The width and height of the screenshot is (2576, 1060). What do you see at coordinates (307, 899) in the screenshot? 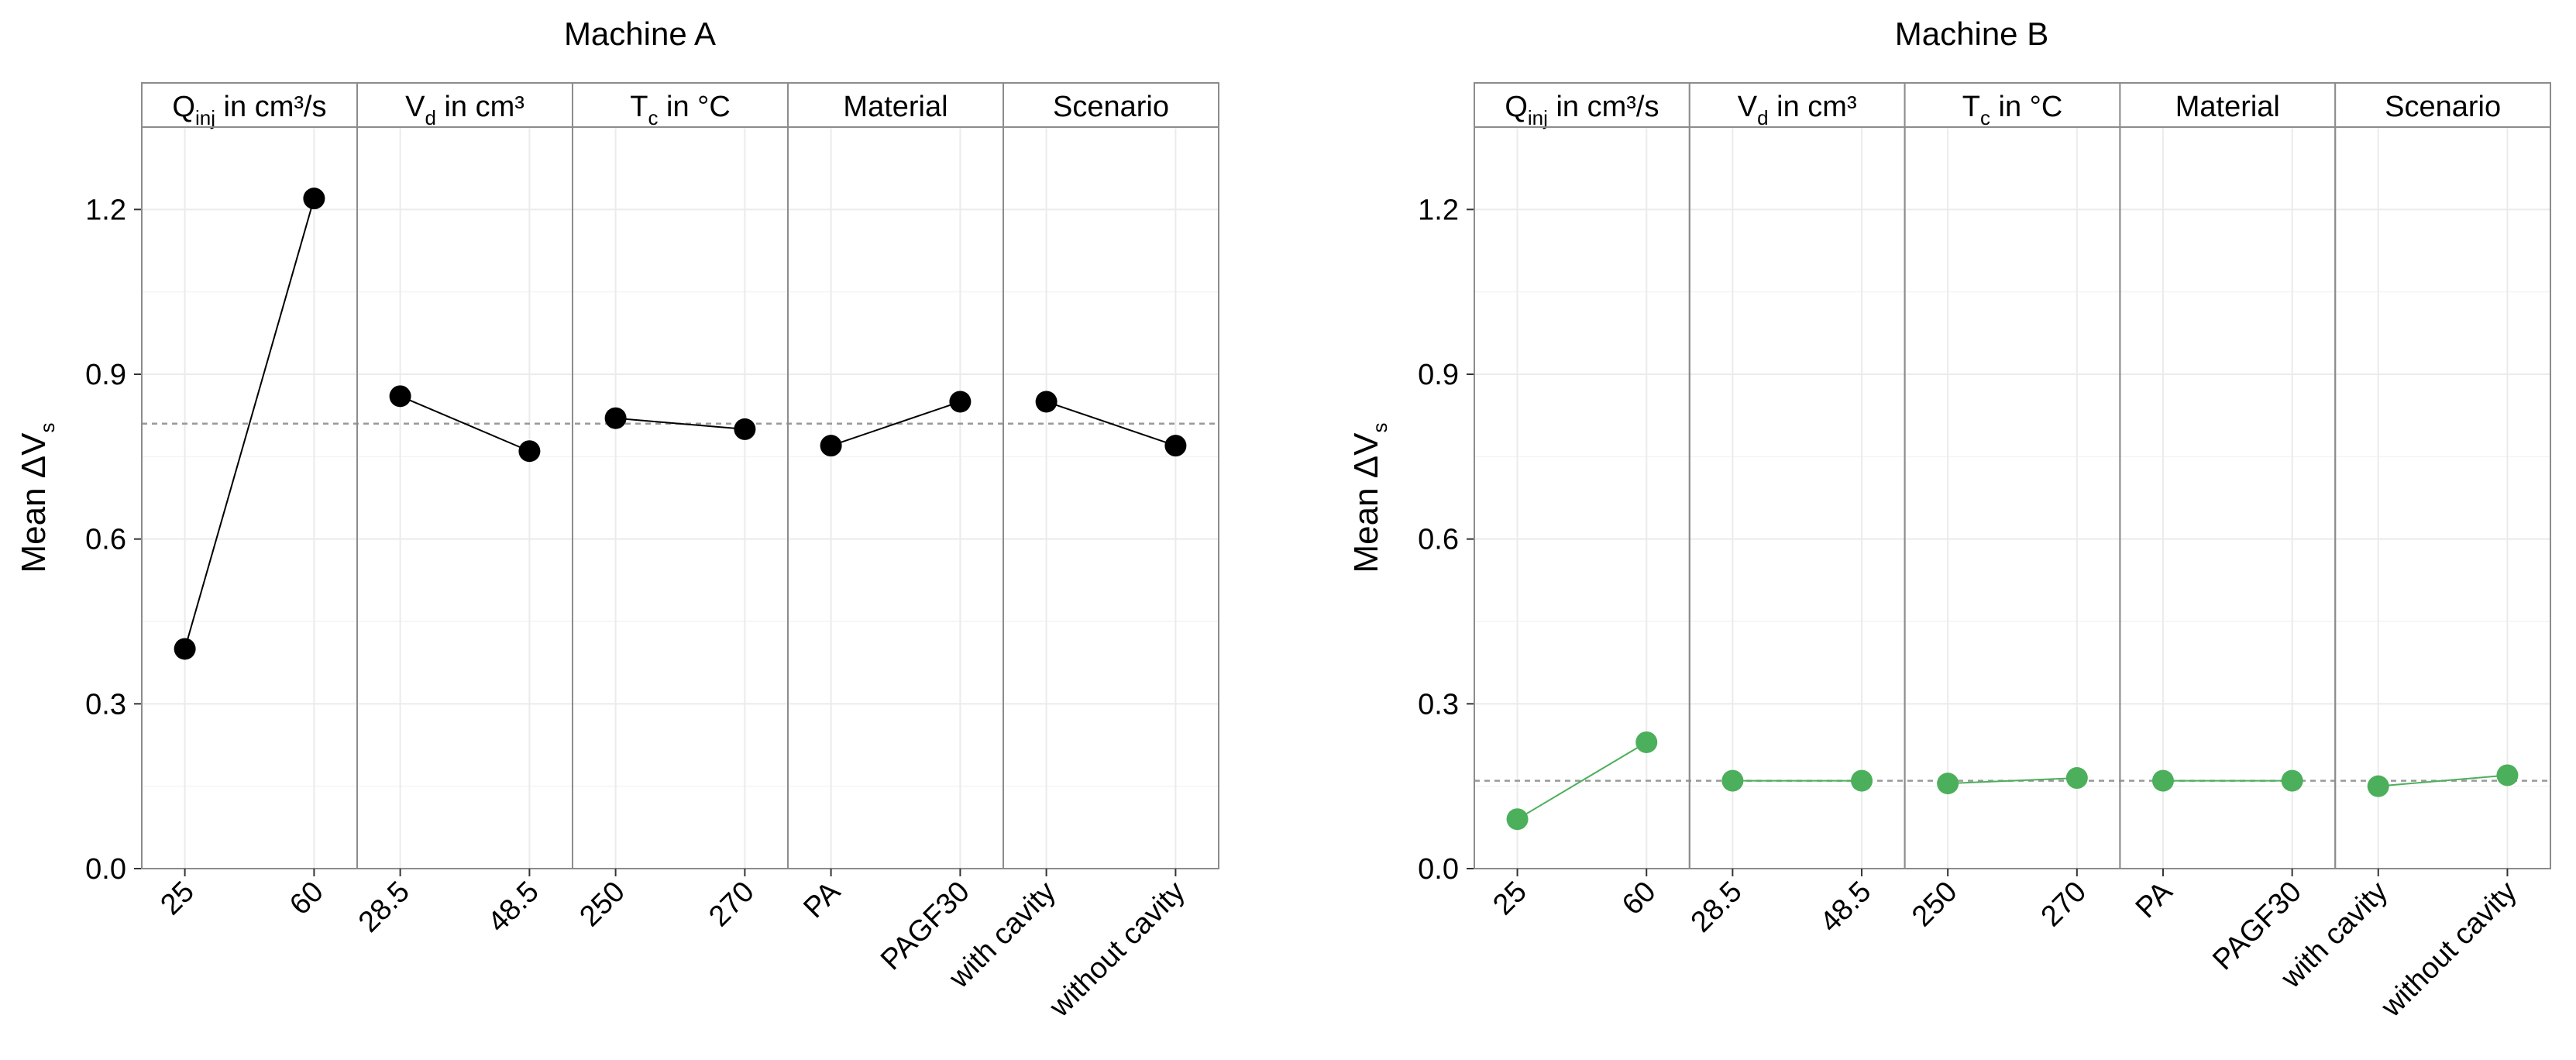
I see `x-tick-label: 60` at bounding box center [307, 899].